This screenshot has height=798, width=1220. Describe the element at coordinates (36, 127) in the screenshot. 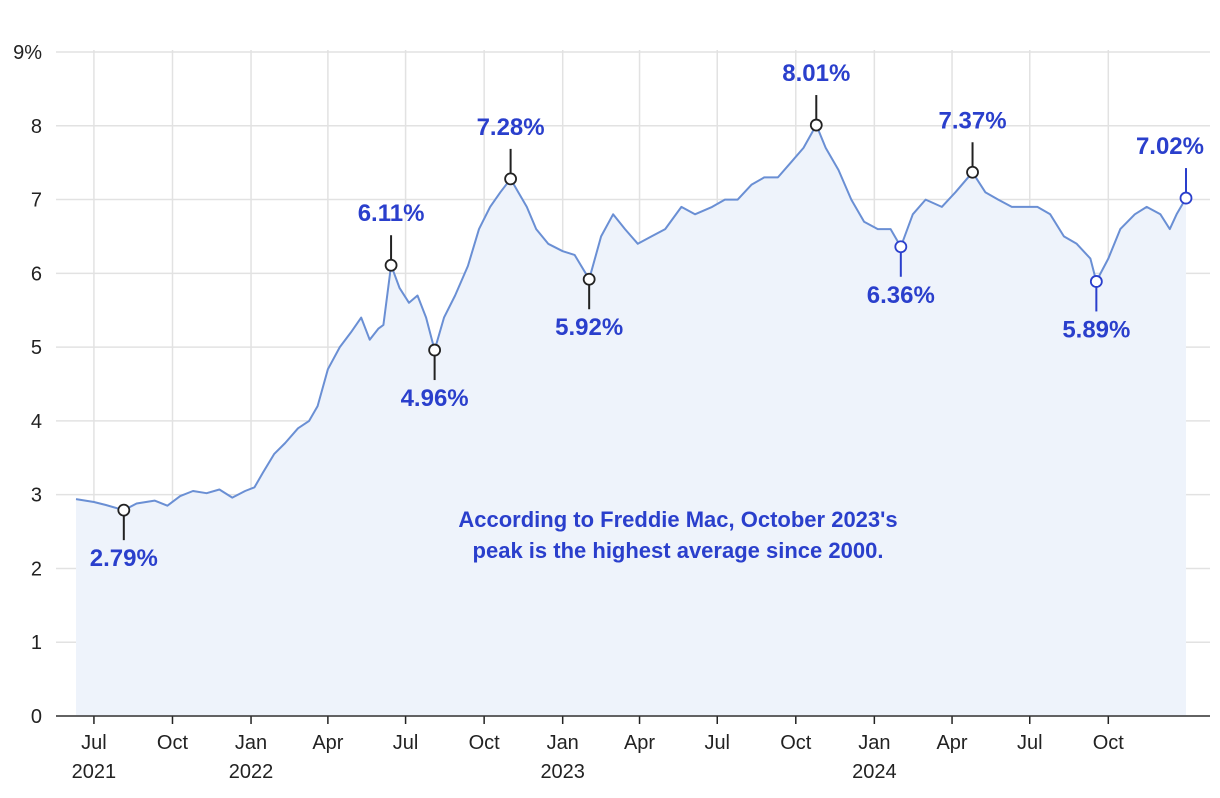

I see `y-tick-label: 8` at that location.